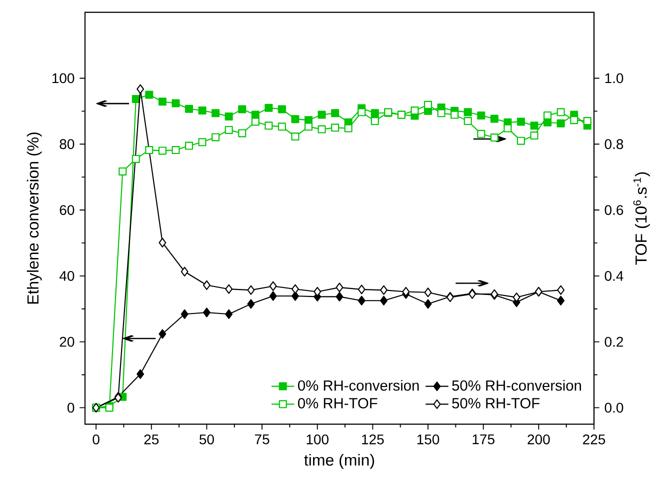 The image size is (662, 488). Describe the element at coordinates (96, 439) in the screenshot. I see `x-tick-label: 0` at that location.